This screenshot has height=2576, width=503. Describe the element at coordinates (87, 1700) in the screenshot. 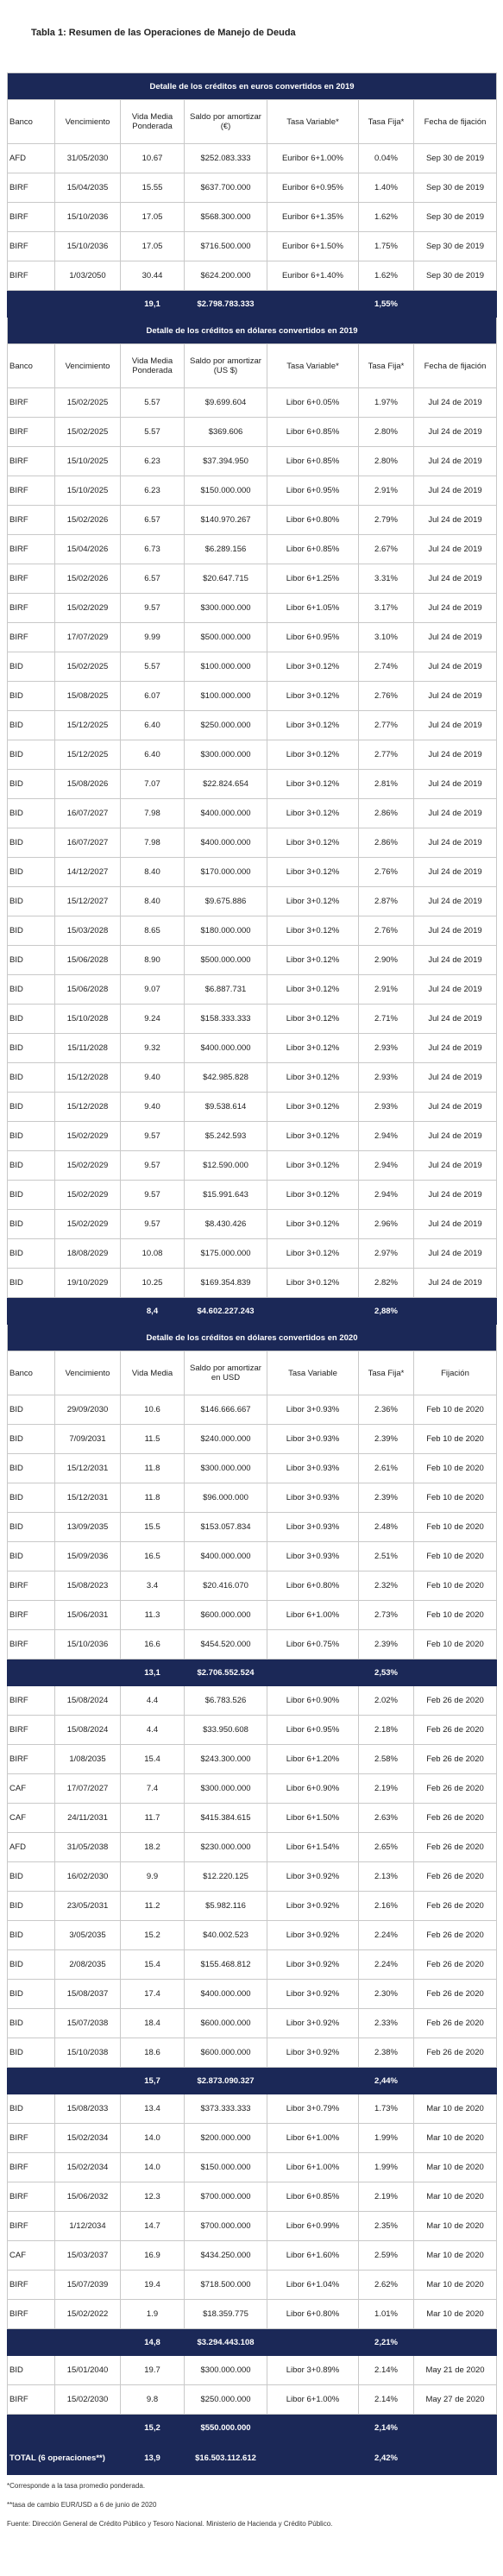

I see `cell: 15/08/2024` at that location.